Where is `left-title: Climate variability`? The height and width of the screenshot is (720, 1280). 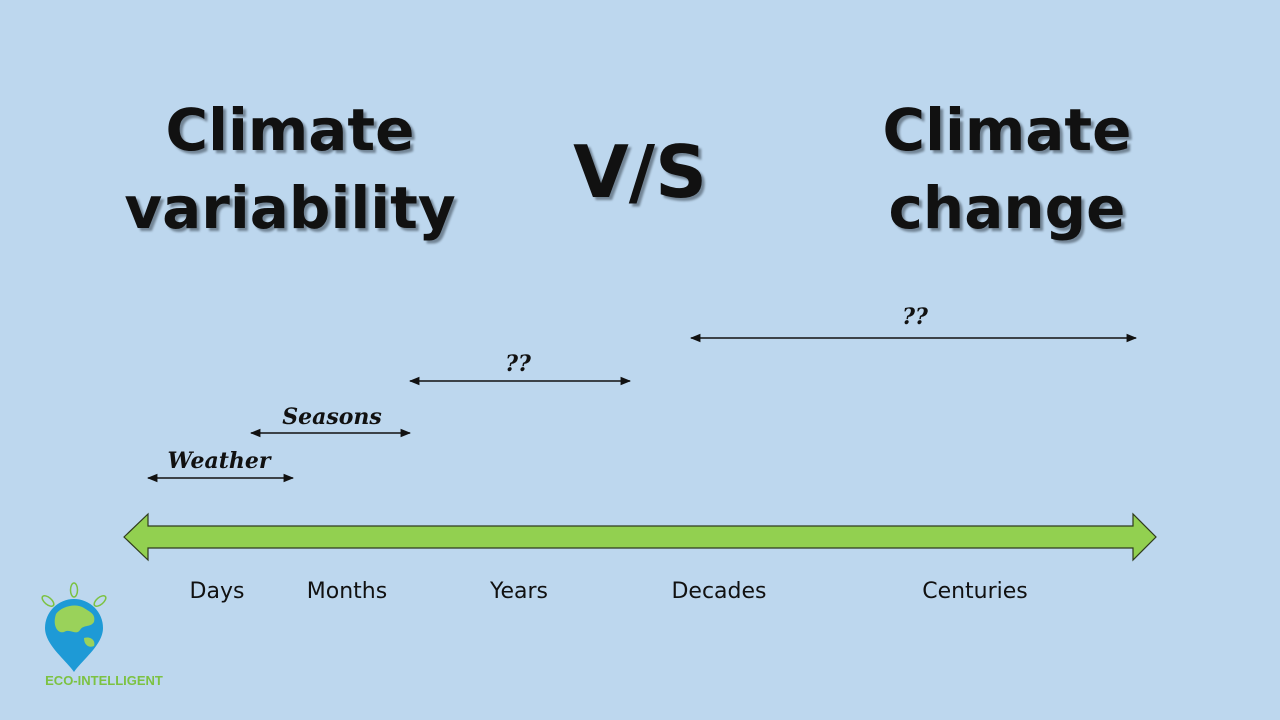
left-title: Climate variability is located at coordinates (289, 169).